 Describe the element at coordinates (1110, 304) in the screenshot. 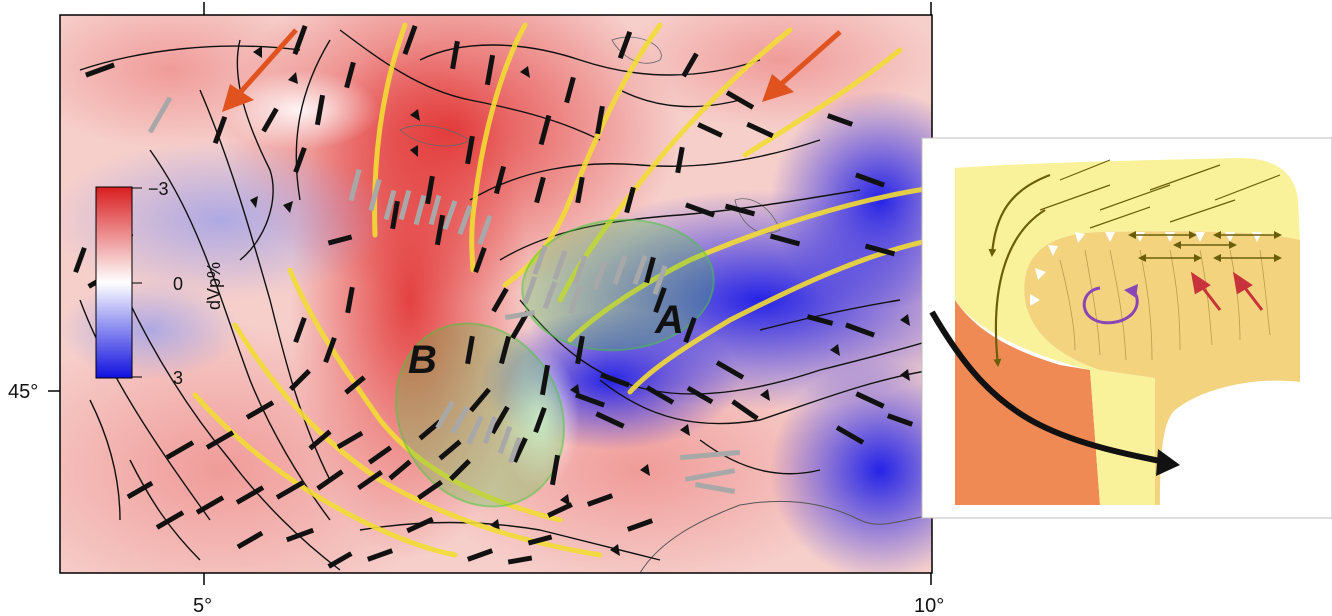

I see `inset-rotation-arrow` at that location.